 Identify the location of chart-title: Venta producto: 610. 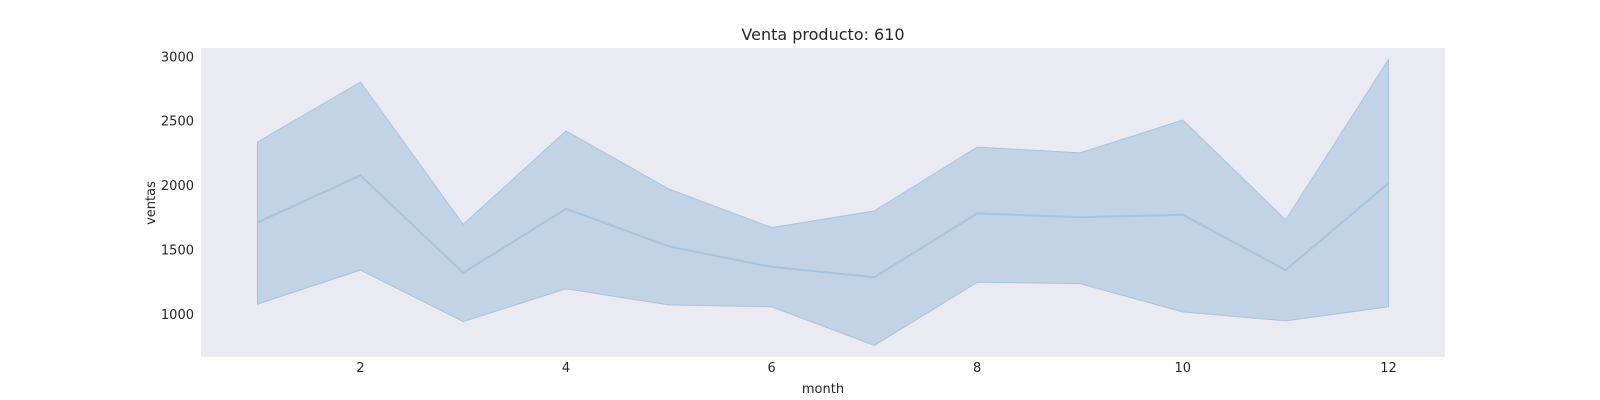
(822, 34).